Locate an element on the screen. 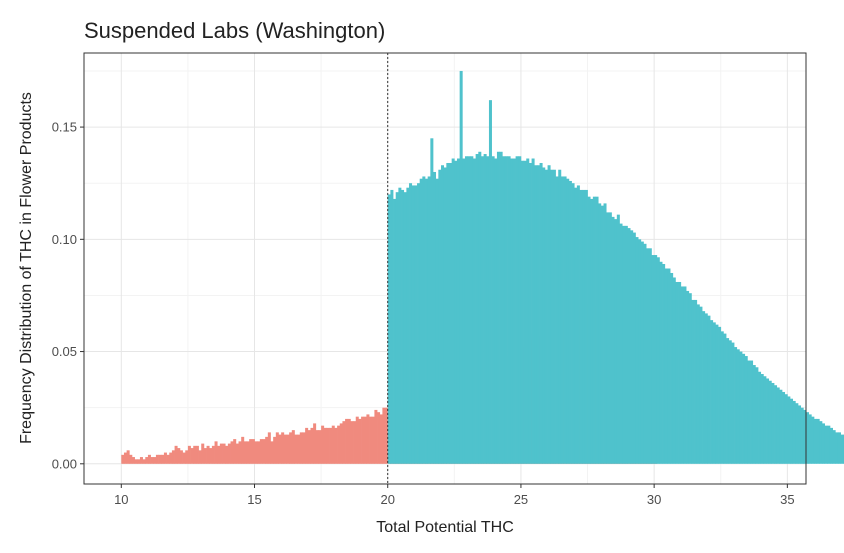 The height and width of the screenshot is (553, 844). y-tick-label: 0.00 is located at coordinates (64, 463).